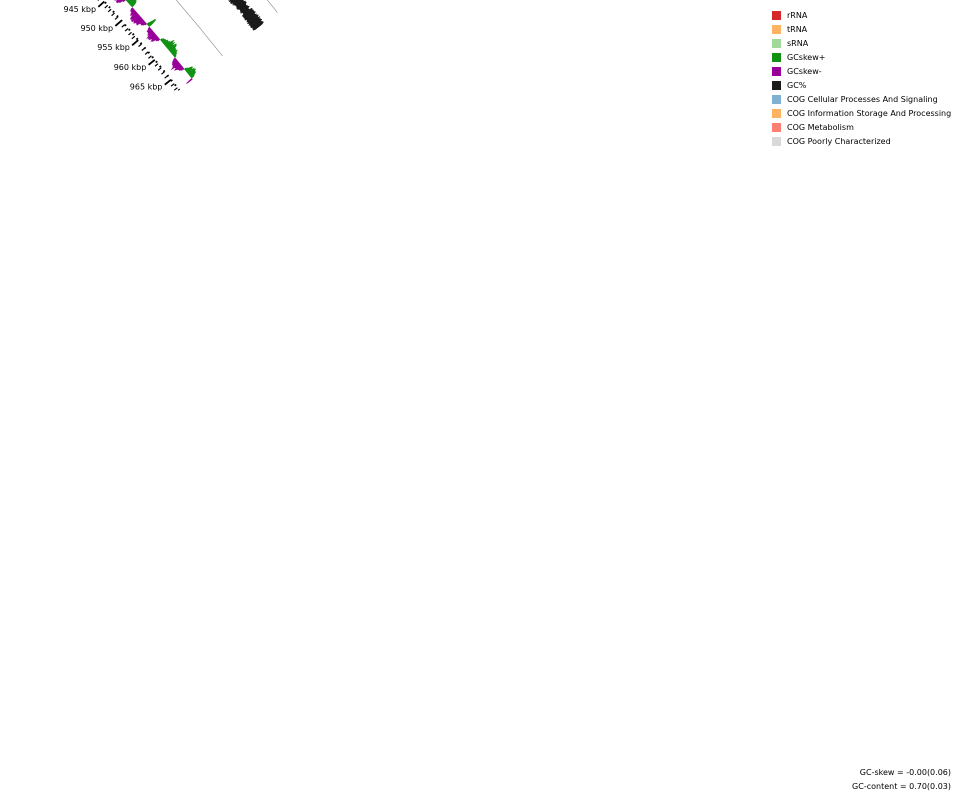  Describe the element at coordinates (820, 127) in the screenshot. I see `legend-label: COG Metabolism` at that location.